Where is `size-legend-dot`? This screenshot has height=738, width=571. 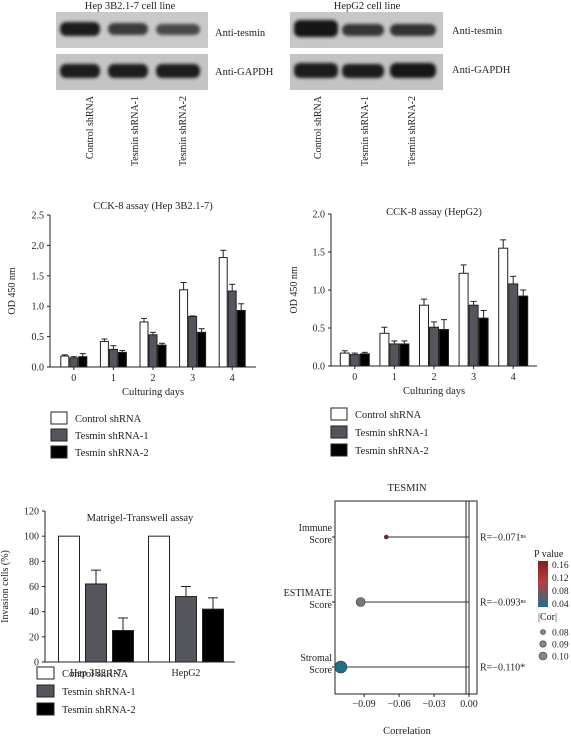
size-legend-dot is located at coordinates (543, 656).